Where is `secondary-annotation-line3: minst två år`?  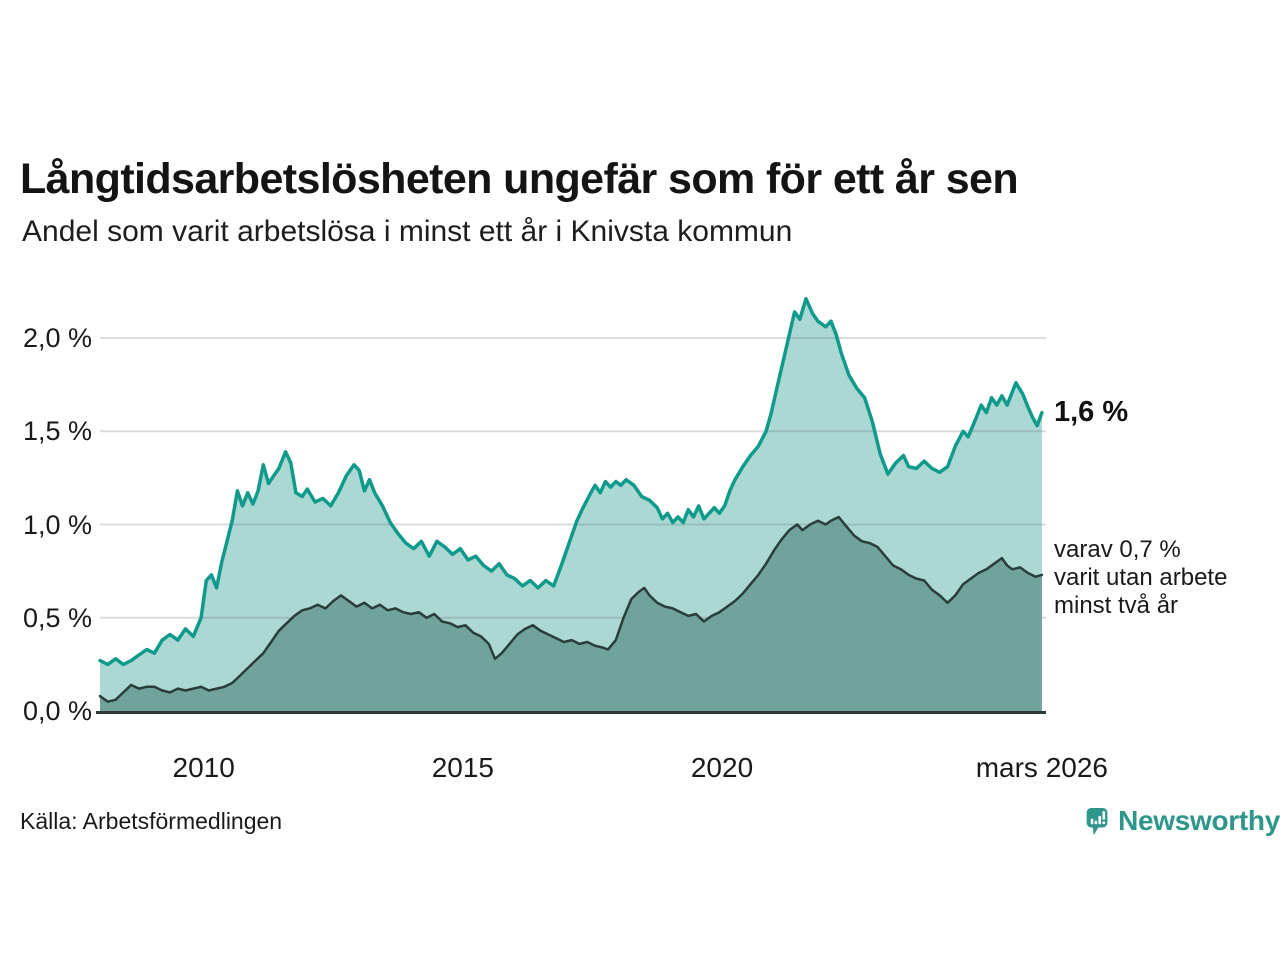
secondary-annotation-line3: minst två år is located at coordinates (1116, 605).